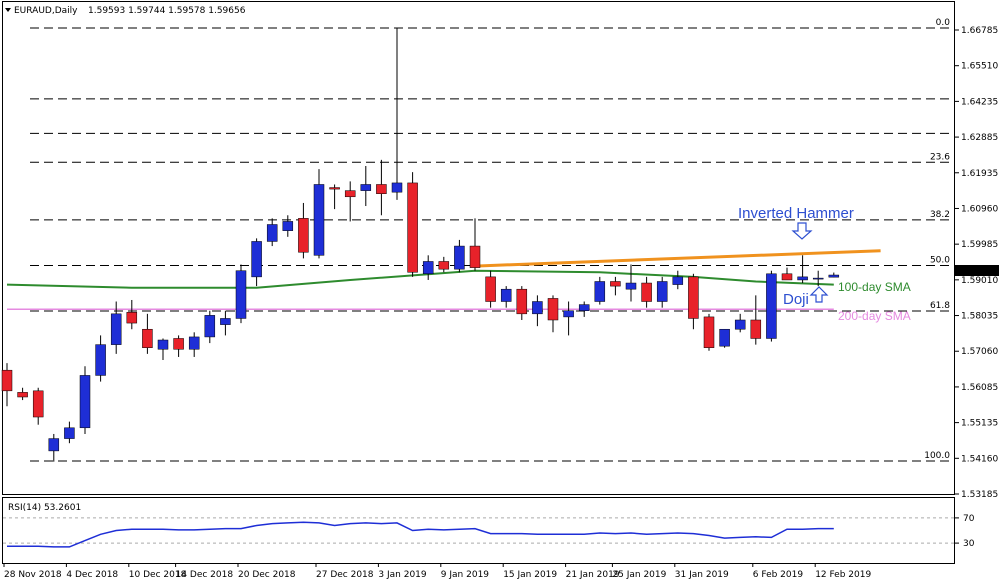 This screenshot has height=584, width=1000. What do you see at coordinates (937, 456) in the screenshot?
I see `fib-label-7: 100.0` at bounding box center [937, 456].